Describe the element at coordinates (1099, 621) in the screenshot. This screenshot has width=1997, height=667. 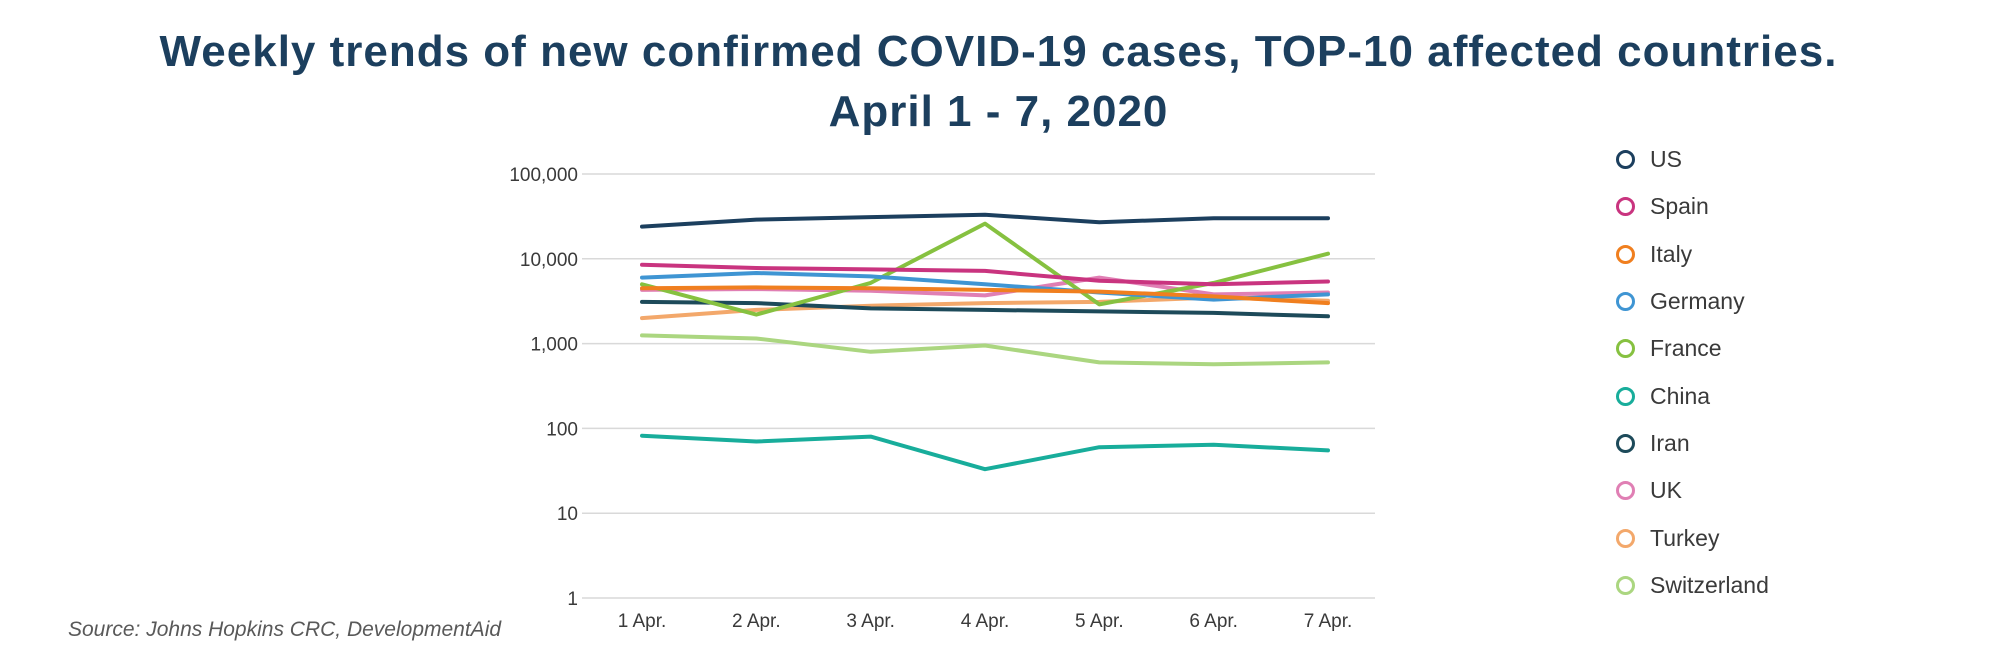
I see `x-tick-label: 5 Apr.` at that location.